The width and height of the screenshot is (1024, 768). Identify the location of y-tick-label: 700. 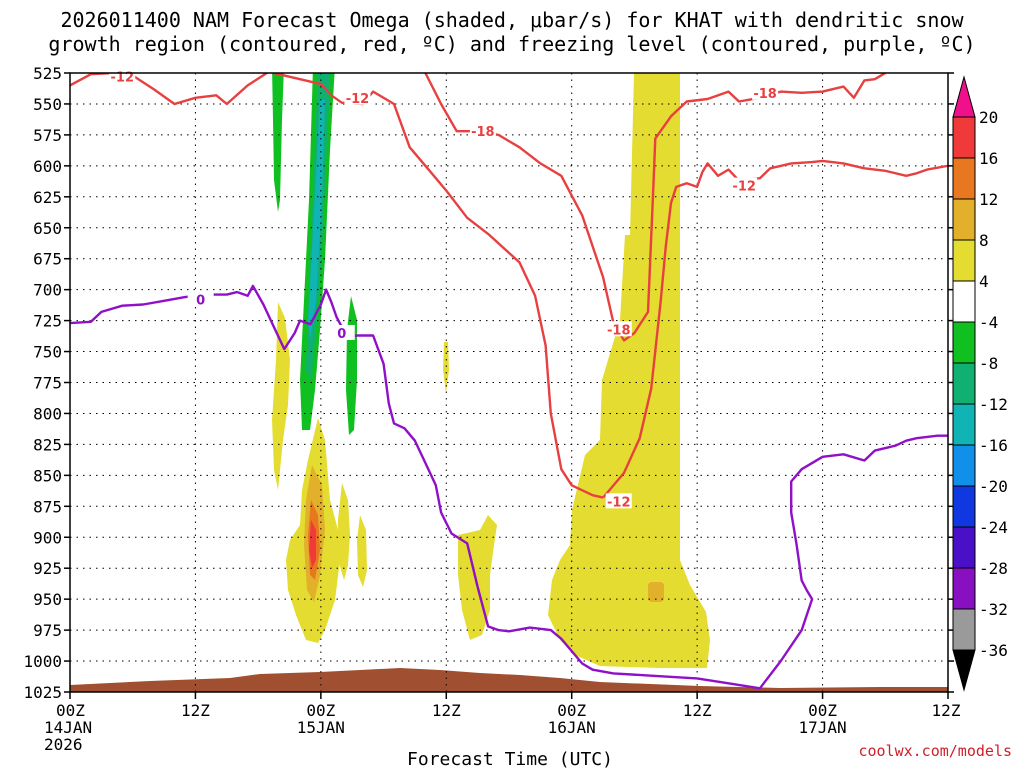
(47, 290).